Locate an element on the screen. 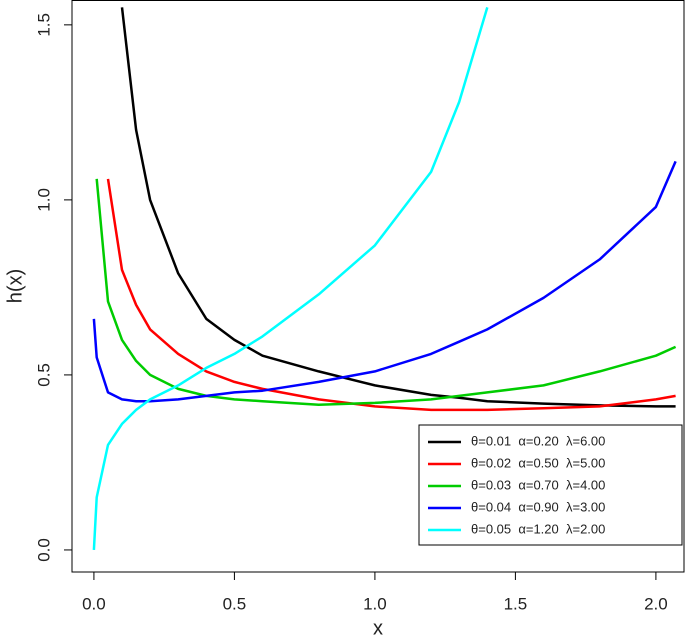 This screenshot has height=640, width=685. y-tick-label: 0.5 is located at coordinates (43, 375).